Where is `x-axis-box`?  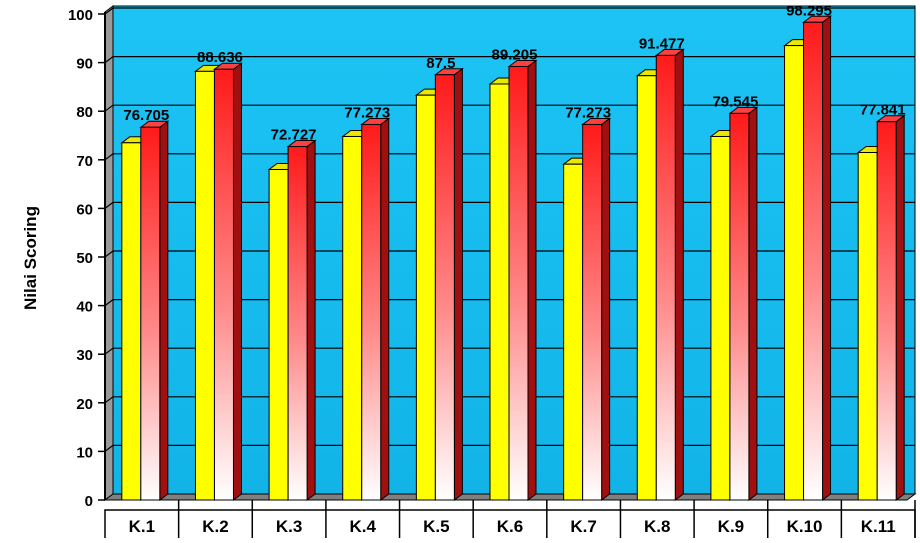 x-axis-box is located at coordinates (510, 525).